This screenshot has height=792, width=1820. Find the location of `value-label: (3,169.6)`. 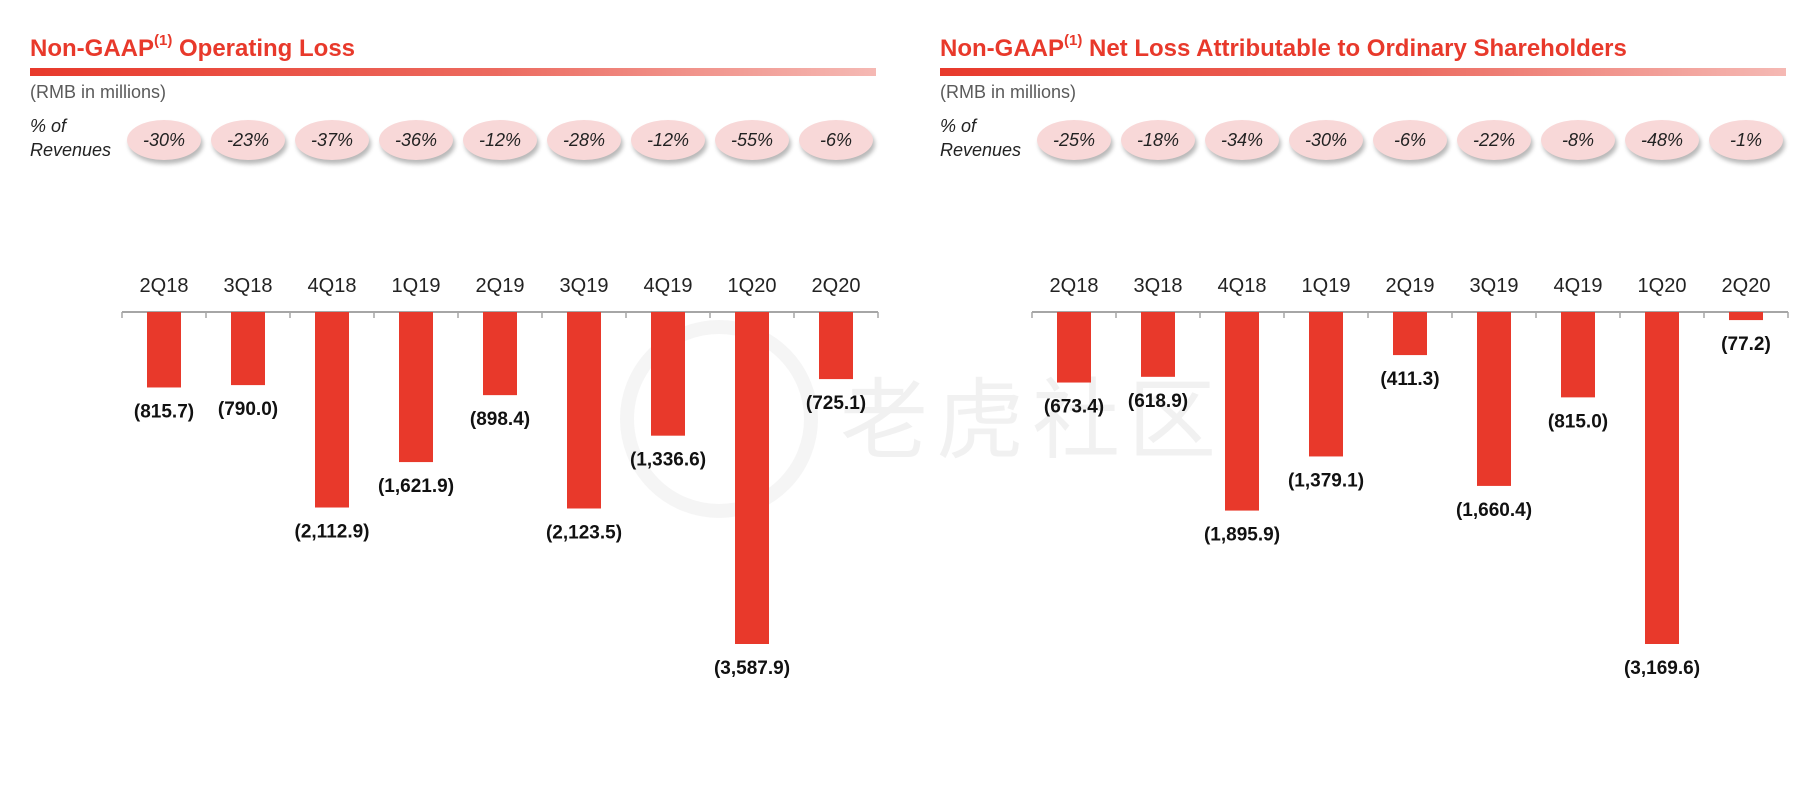

value-label: (3,169.6) is located at coordinates (1662, 668).